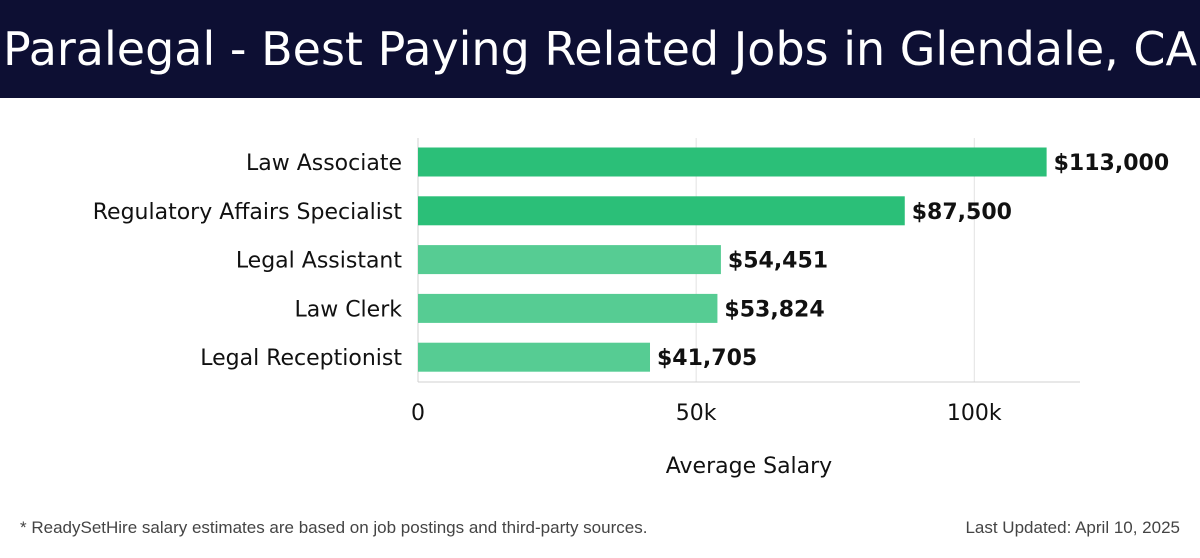 Image resolution: width=1200 pixels, height=558 pixels. I want to click on value-label: $41,705, so click(707, 358).